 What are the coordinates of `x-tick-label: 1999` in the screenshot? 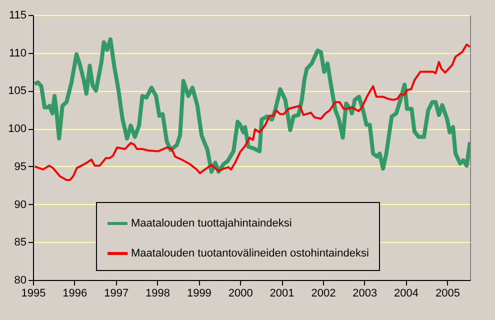 It's located at (199, 294).